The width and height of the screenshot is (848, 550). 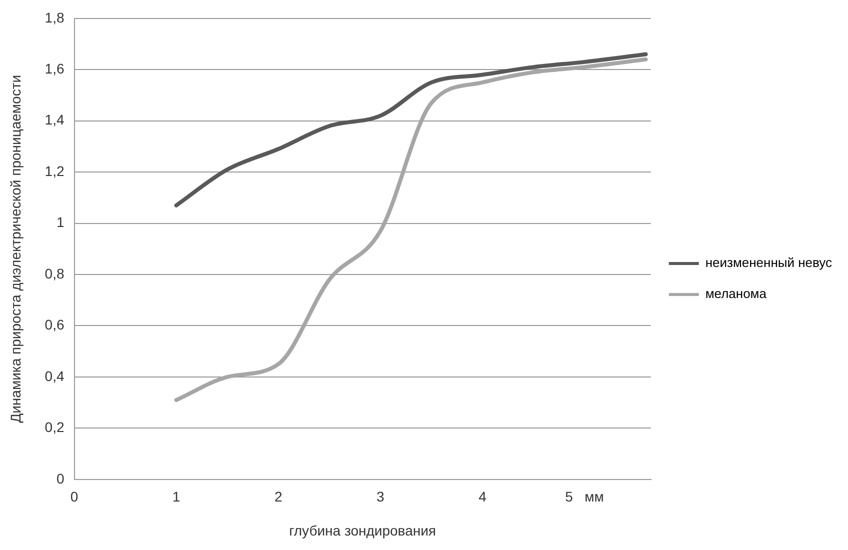 I want to click on y-tick-label: 1,2, so click(x=54, y=170).